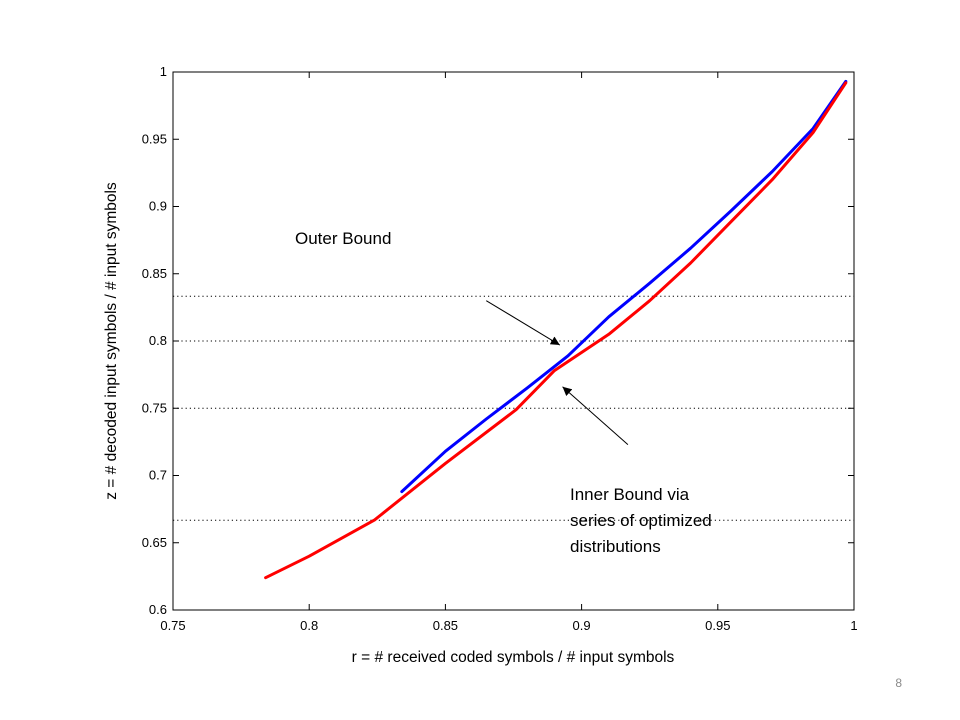 This screenshot has width=960, height=720. Describe the element at coordinates (154, 407) in the screenshot. I see `y-tick-label: 0.75` at that location.